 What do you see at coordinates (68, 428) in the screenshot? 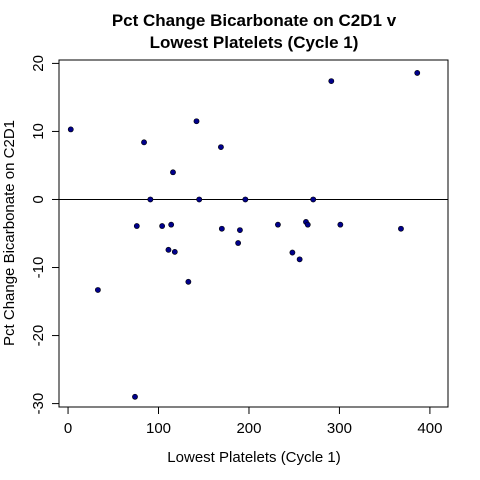
I see `x-tick-label: 0` at bounding box center [68, 428].